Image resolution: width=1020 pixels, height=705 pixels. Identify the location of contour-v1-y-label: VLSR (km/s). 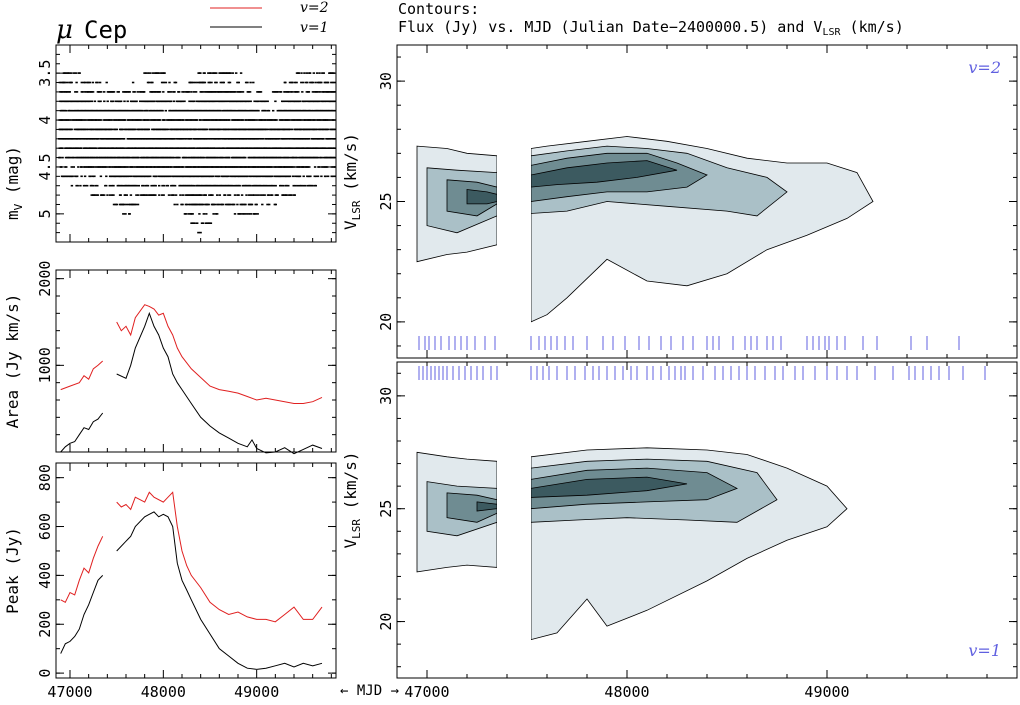
(352, 500).